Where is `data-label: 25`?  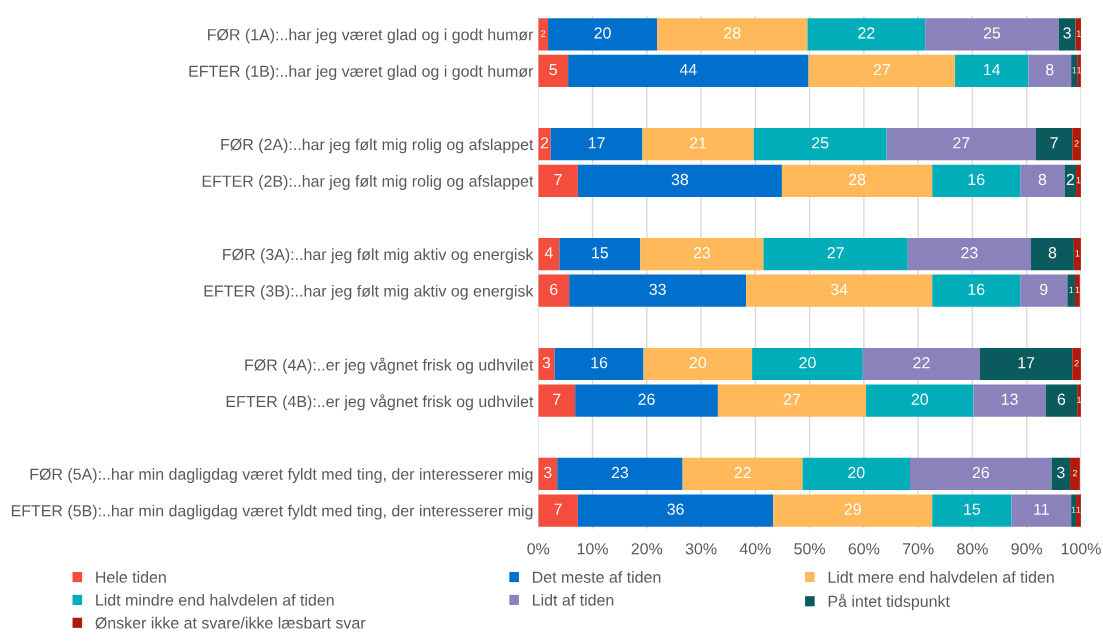 data-label: 25 is located at coordinates (820, 143).